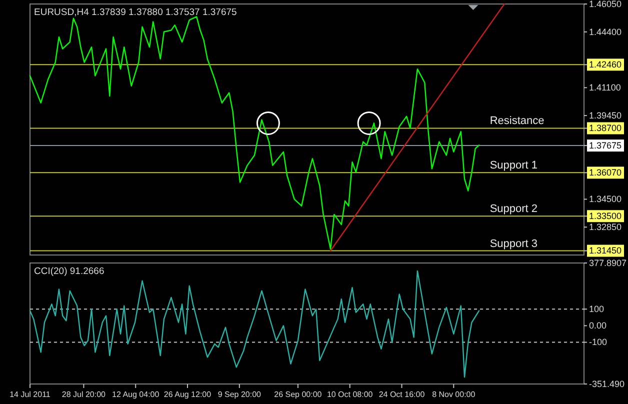 The height and width of the screenshot is (404, 628). I want to click on y-tick-label: -100, so click(598, 342).